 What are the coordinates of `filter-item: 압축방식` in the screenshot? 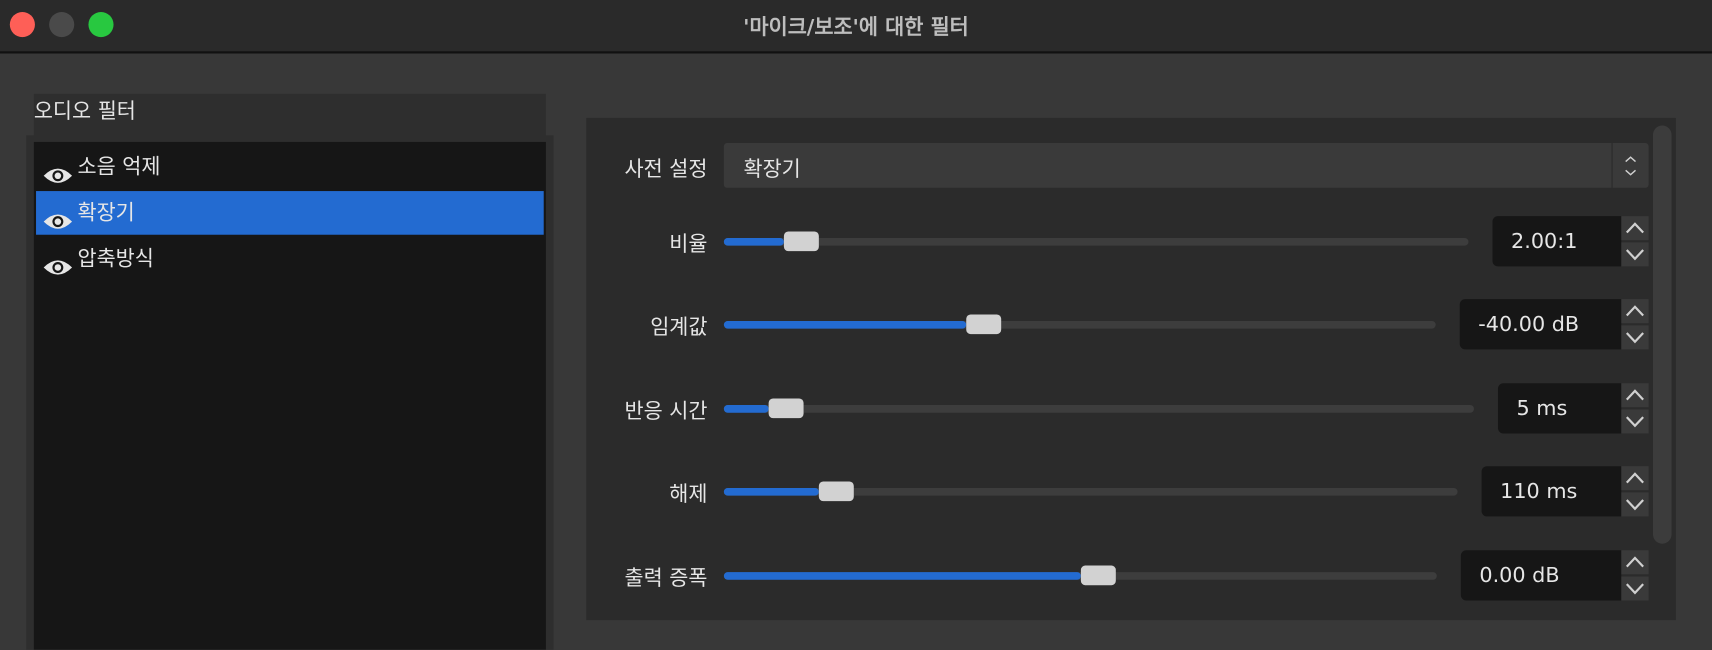 It's located at (290, 259).